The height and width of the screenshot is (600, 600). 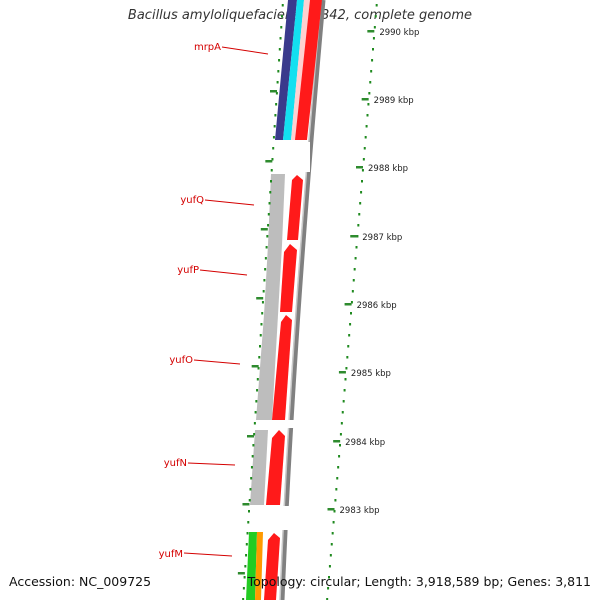 What do you see at coordinates (267, 367) in the screenshot?
I see `gene-gray-yufO` at bounding box center [267, 367].